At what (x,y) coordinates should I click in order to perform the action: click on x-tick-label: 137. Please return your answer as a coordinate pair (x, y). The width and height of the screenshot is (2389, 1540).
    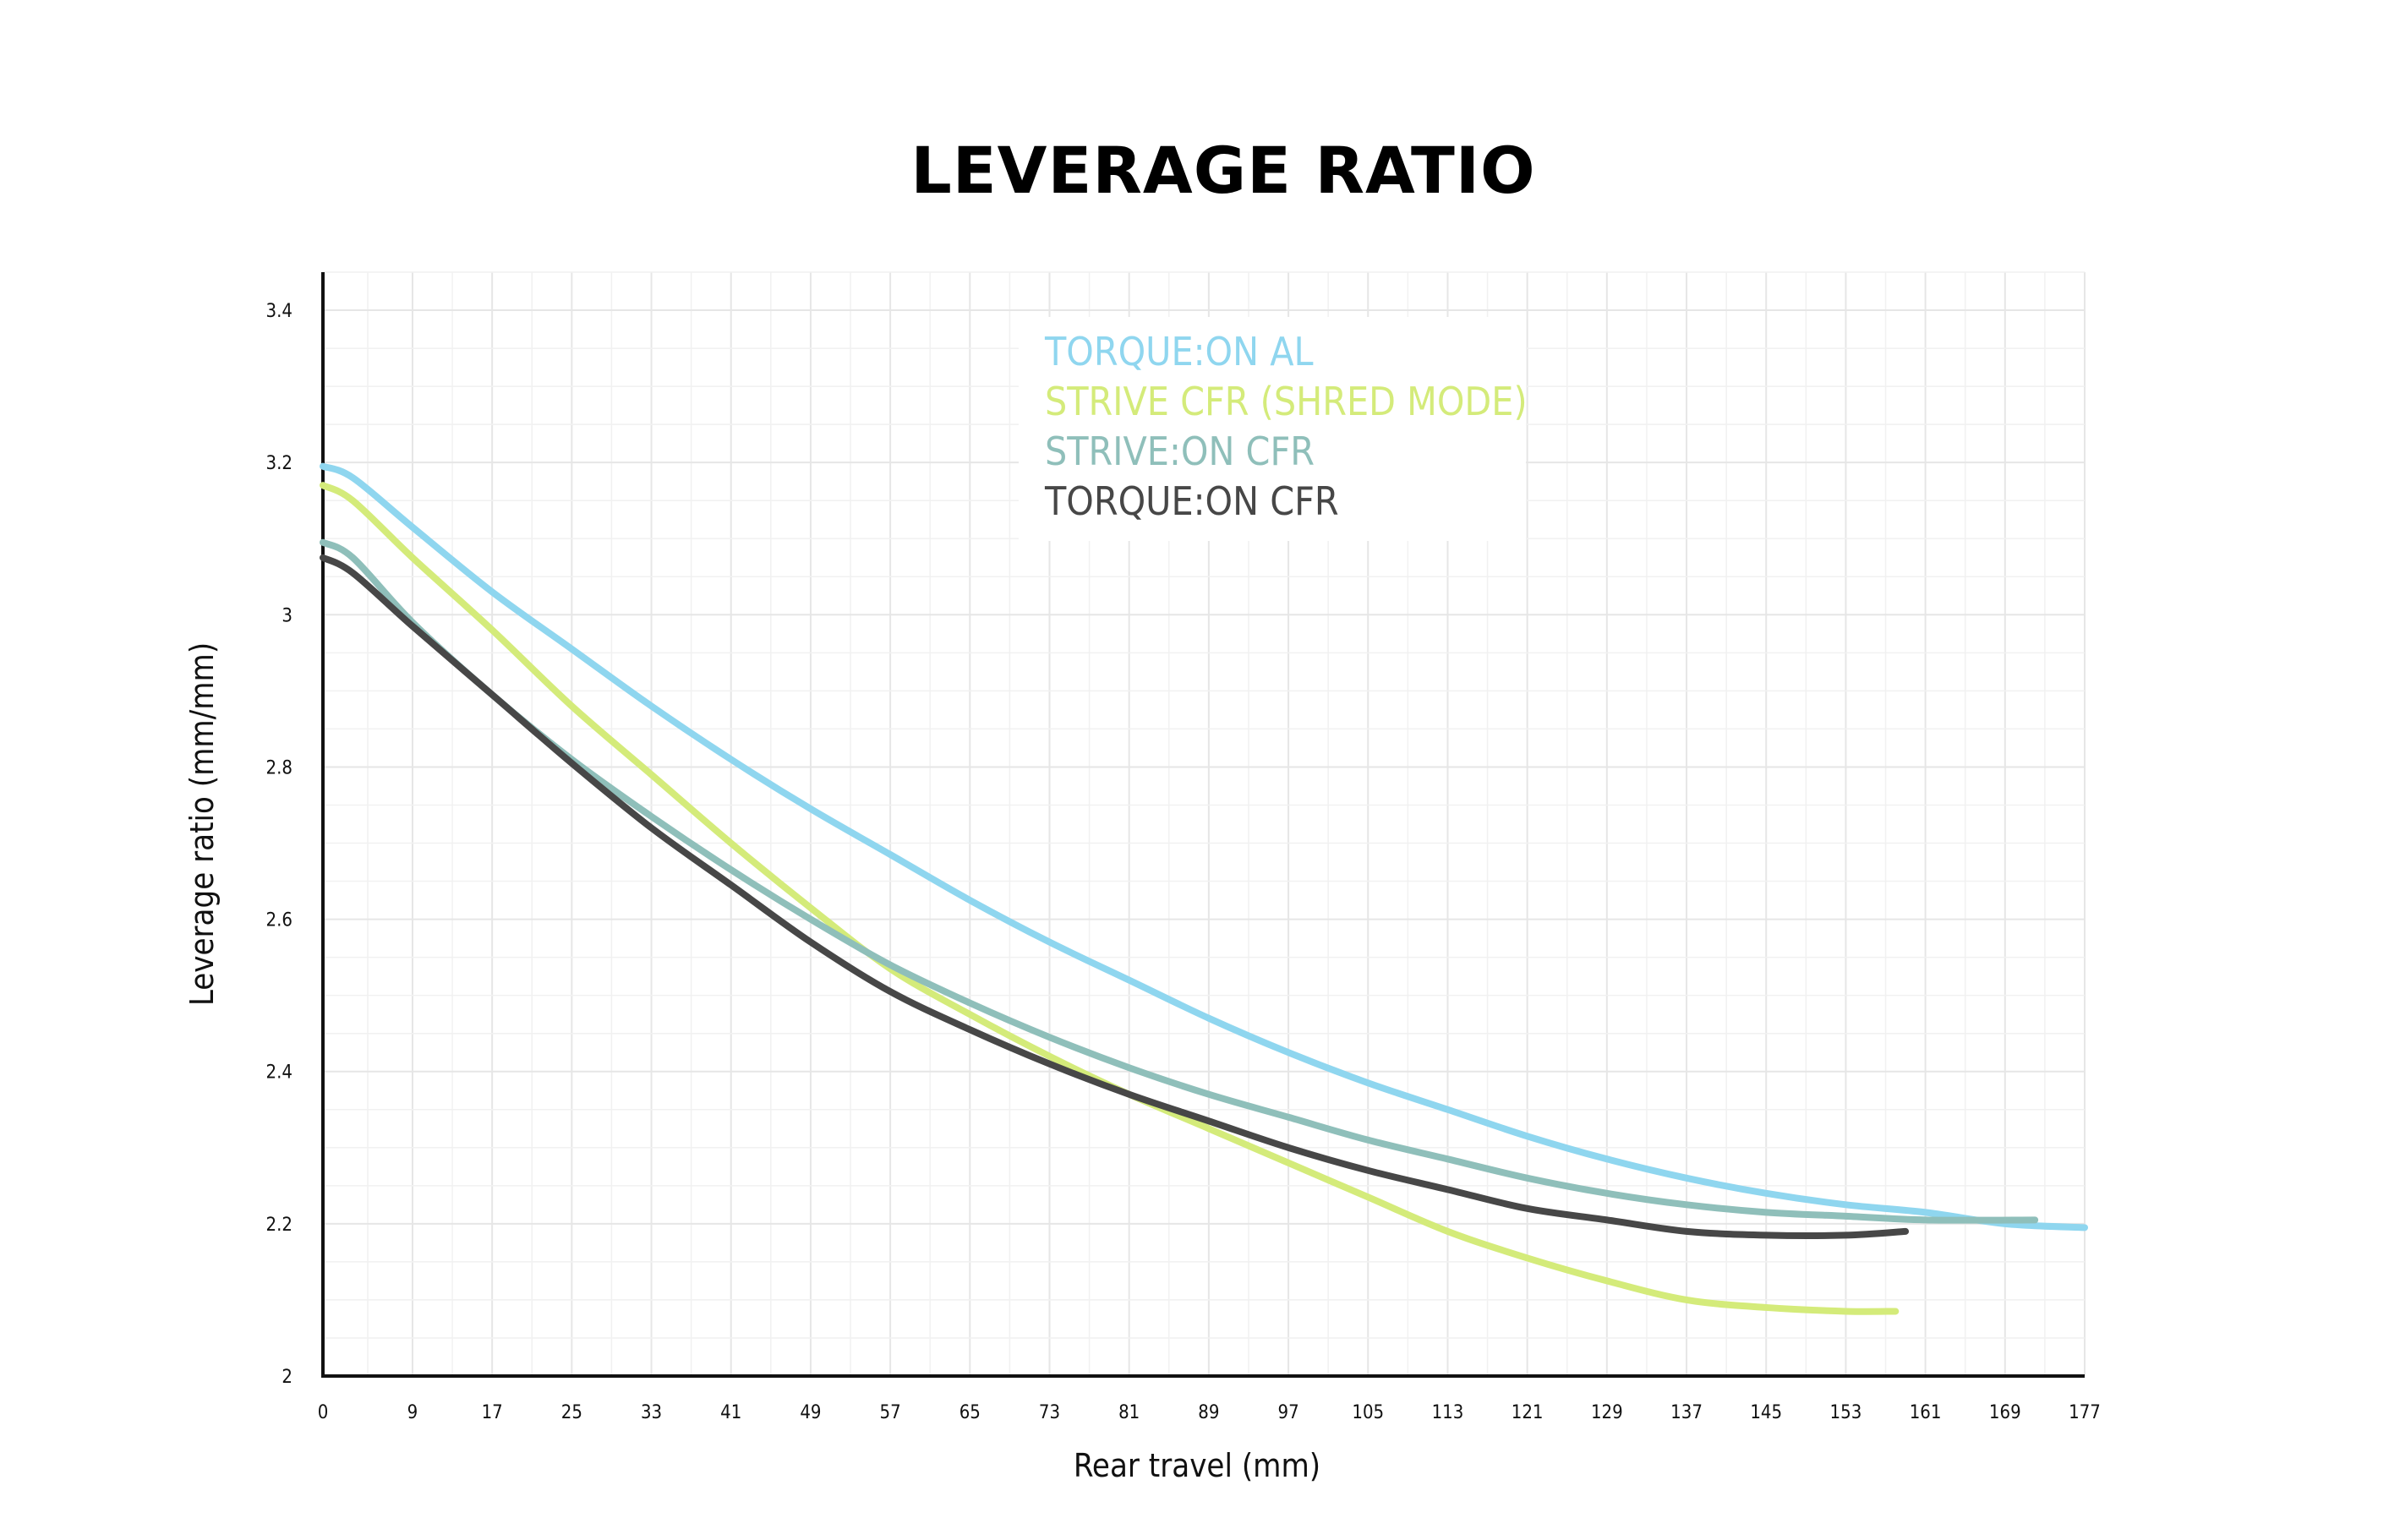
    Looking at the image, I should click on (1686, 1412).